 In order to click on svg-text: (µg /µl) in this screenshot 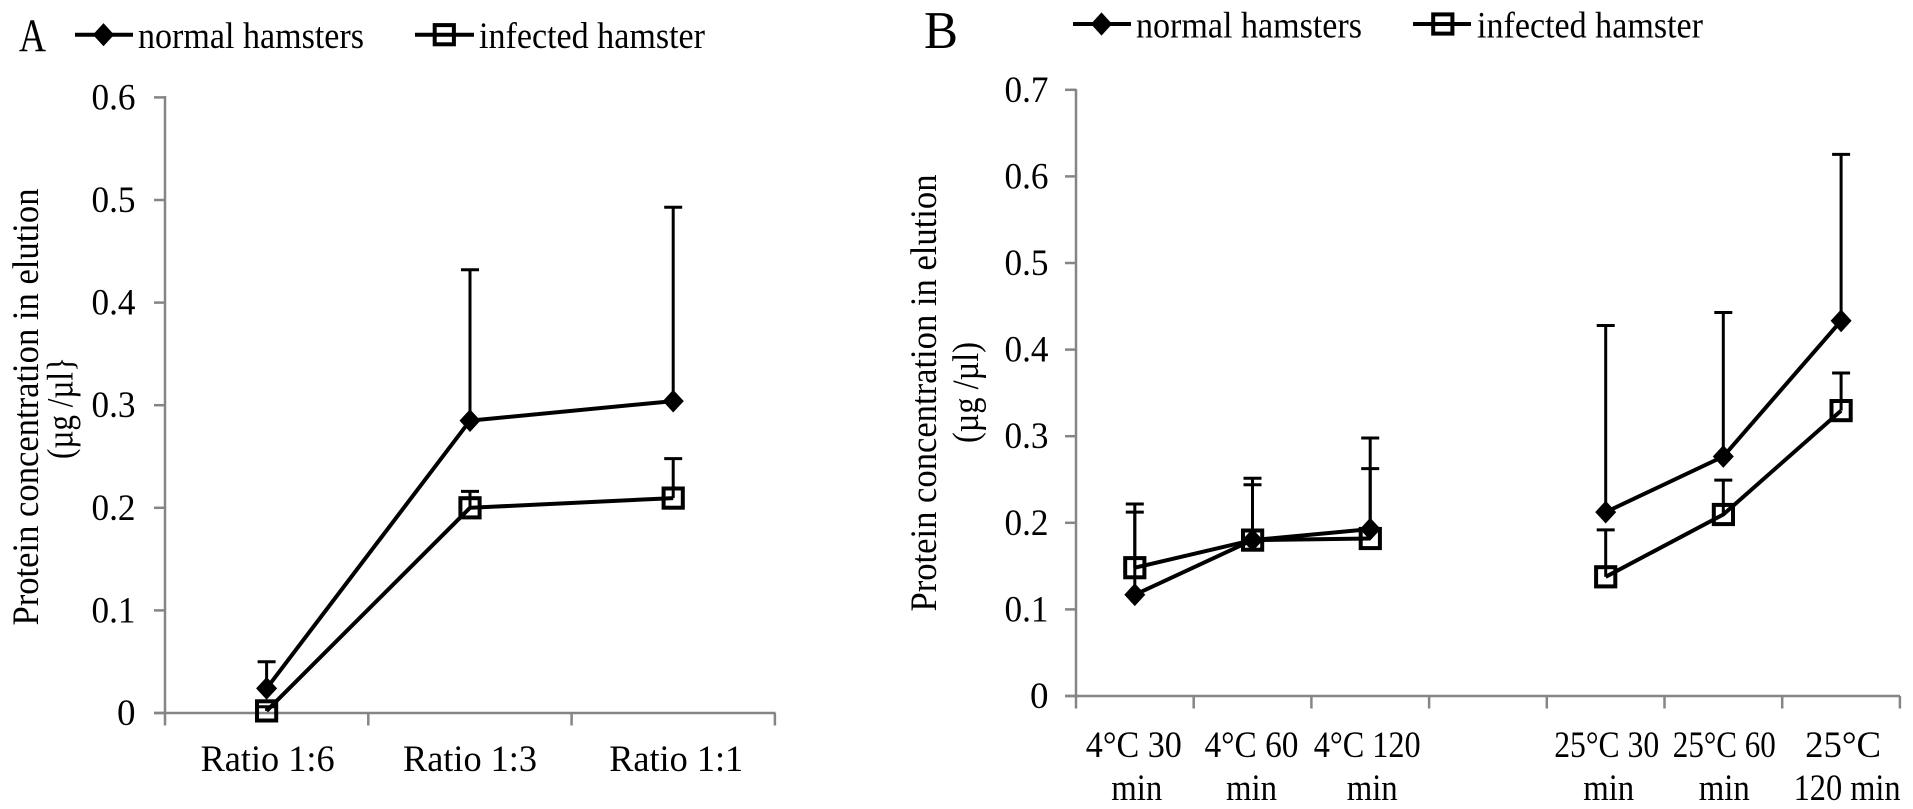, I will do `click(966, 392)`.